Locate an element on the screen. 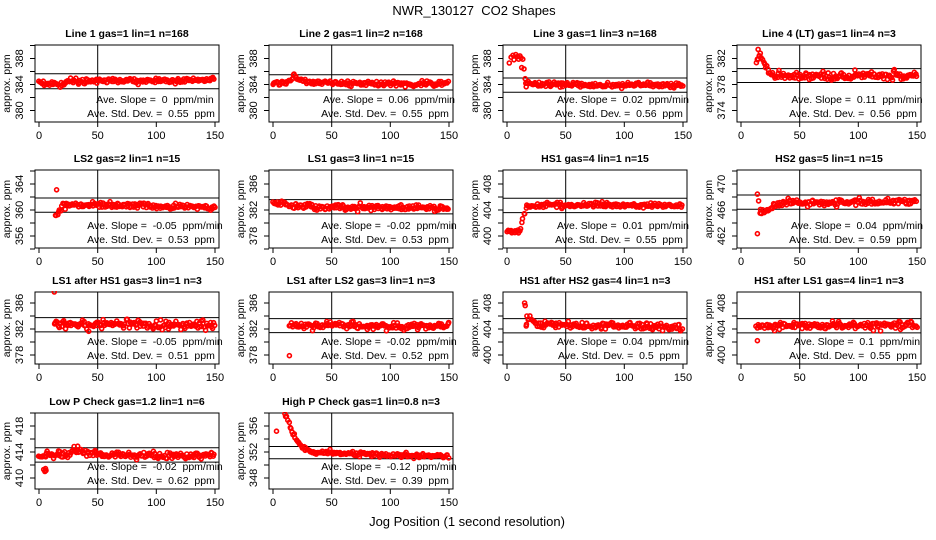 The height and width of the screenshot is (540, 936). ave-sd-text: Ave. Std. Dev. = 0.59 ppm is located at coordinates (853, 240).